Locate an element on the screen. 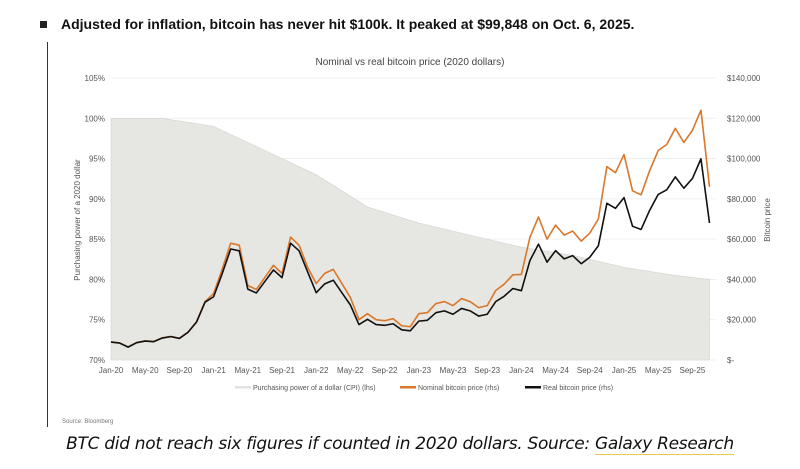  x-tick-label: Jan-20 is located at coordinates (111, 370).